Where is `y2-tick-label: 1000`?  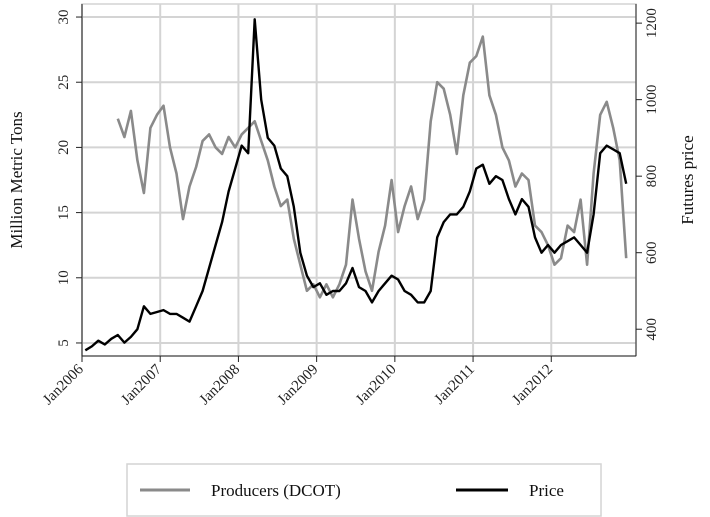
y2-tick-label: 1000 is located at coordinates (652, 100).